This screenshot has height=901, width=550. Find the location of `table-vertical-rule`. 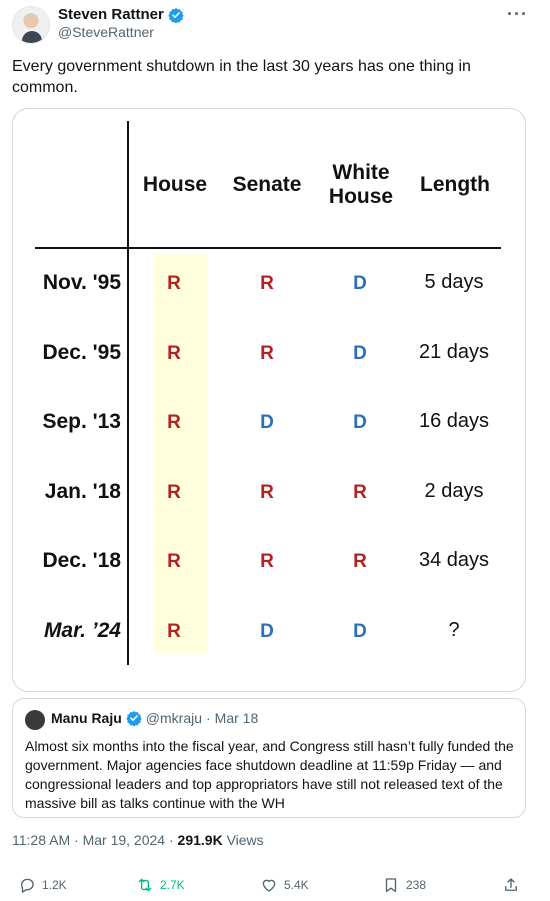

table-vertical-rule is located at coordinates (128, 393).